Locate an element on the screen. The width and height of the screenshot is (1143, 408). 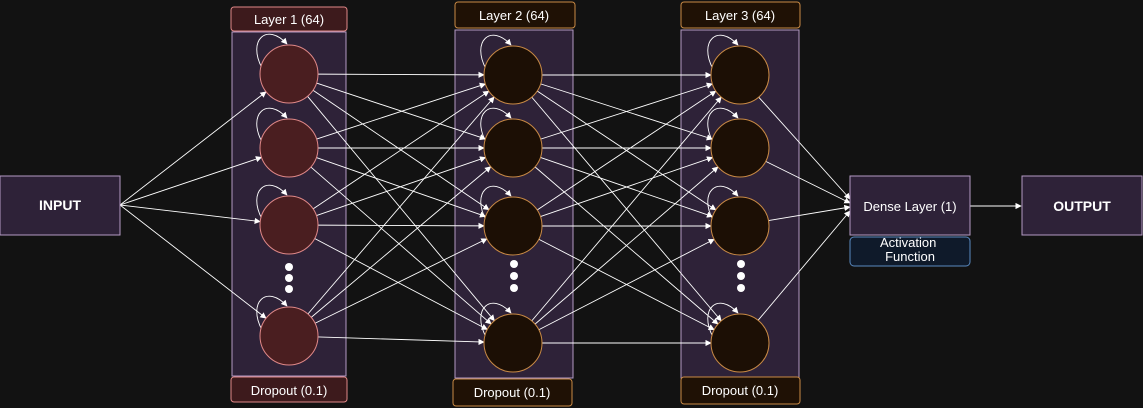
input-label: INPUT is located at coordinates (60, 205).